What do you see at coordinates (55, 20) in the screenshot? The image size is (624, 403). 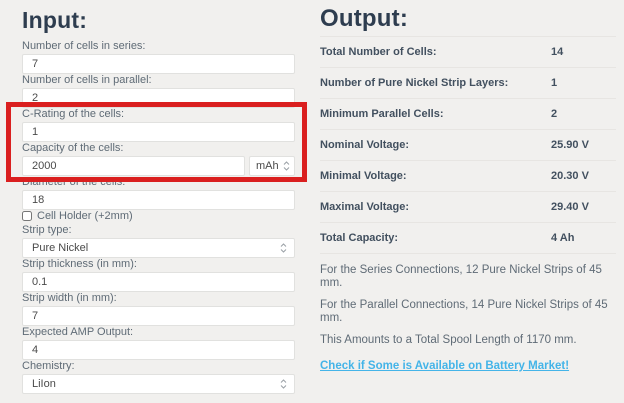 I see `input-section-title: Input:` at bounding box center [55, 20].